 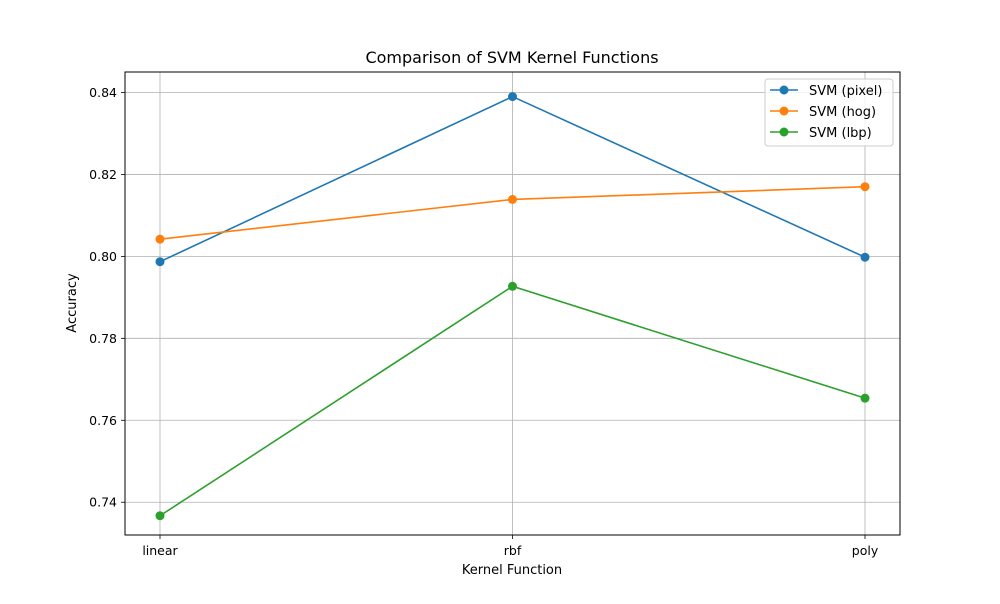 What do you see at coordinates (865, 550) in the screenshot?
I see `x-tick-label: poly` at bounding box center [865, 550].